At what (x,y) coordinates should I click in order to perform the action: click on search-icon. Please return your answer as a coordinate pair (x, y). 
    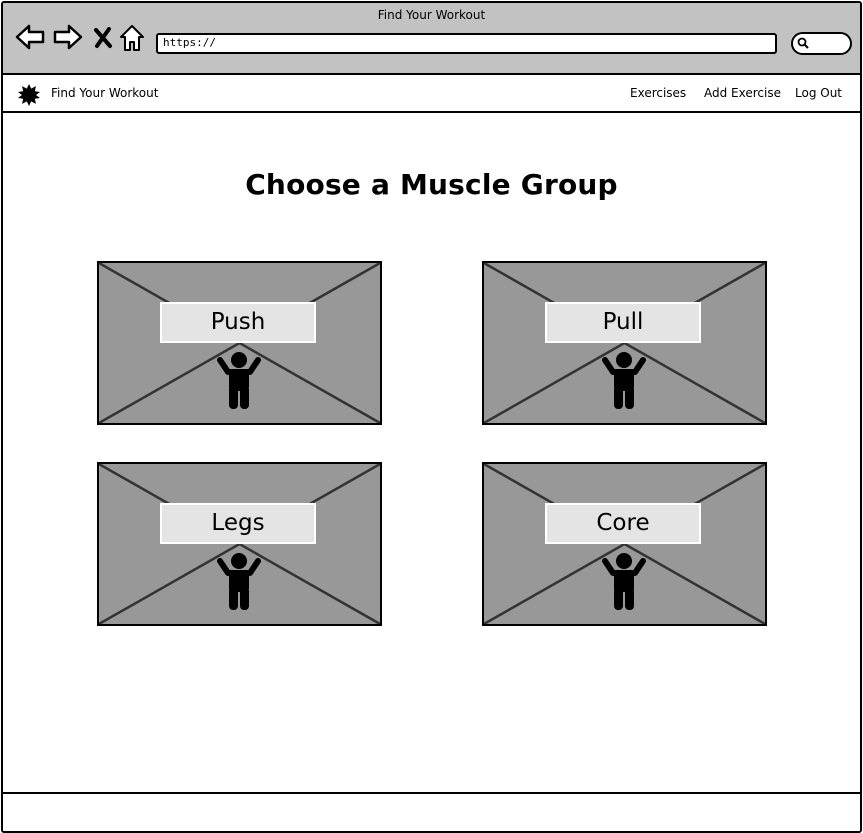
    Looking at the image, I should click on (803, 43).